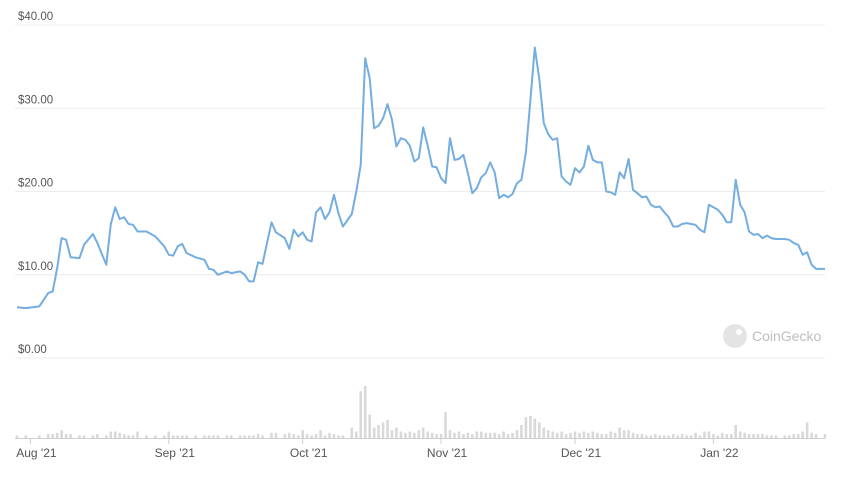 This screenshot has height=478, width=842. I want to click on y-tick-label: $20.00, so click(35, 184).